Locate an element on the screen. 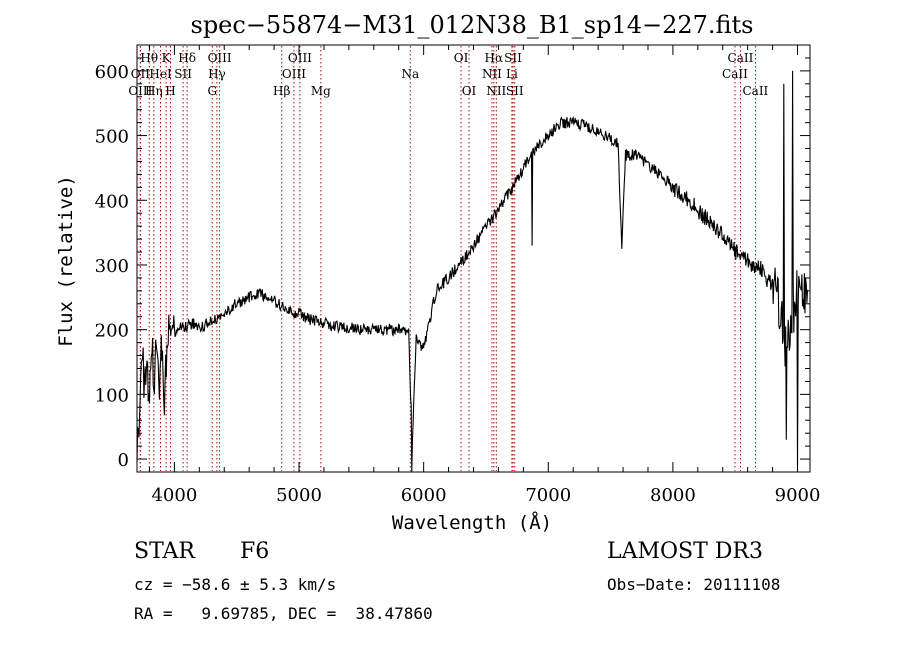 The height and width of the screenshot is (649, 900). observation-date: Obs−Date: 20111108 is located at coordinates (694, 584).